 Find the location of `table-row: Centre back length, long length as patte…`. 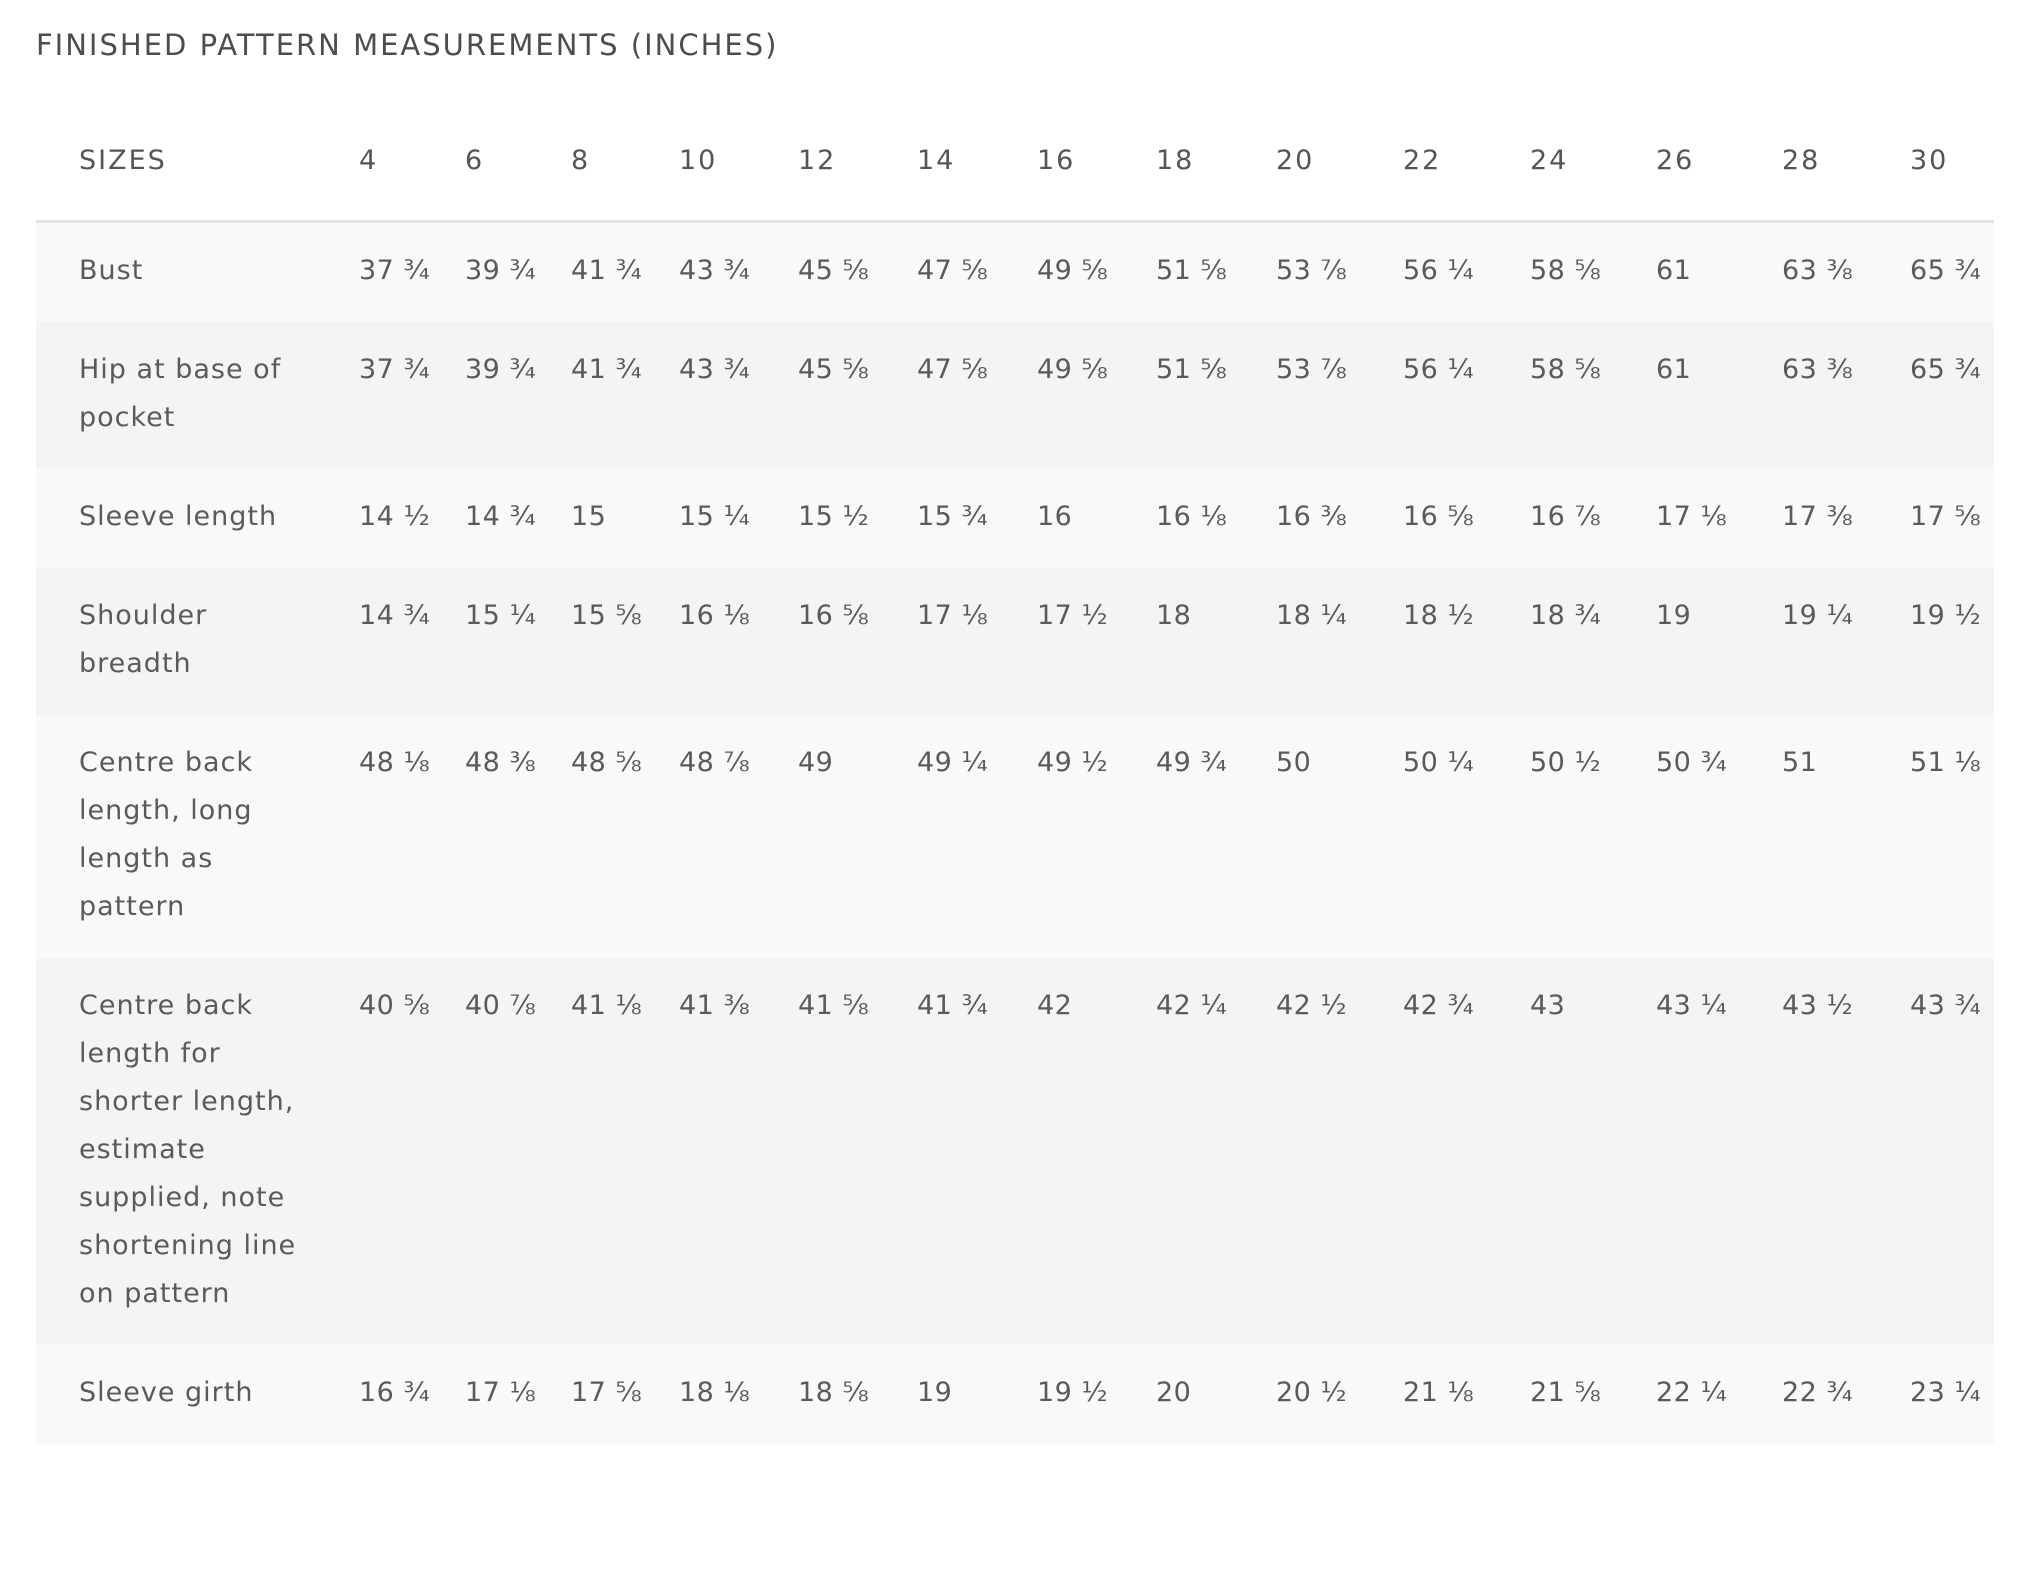

table-row: Centre back length, long length as patte… is located at coordinates (1015, 836).